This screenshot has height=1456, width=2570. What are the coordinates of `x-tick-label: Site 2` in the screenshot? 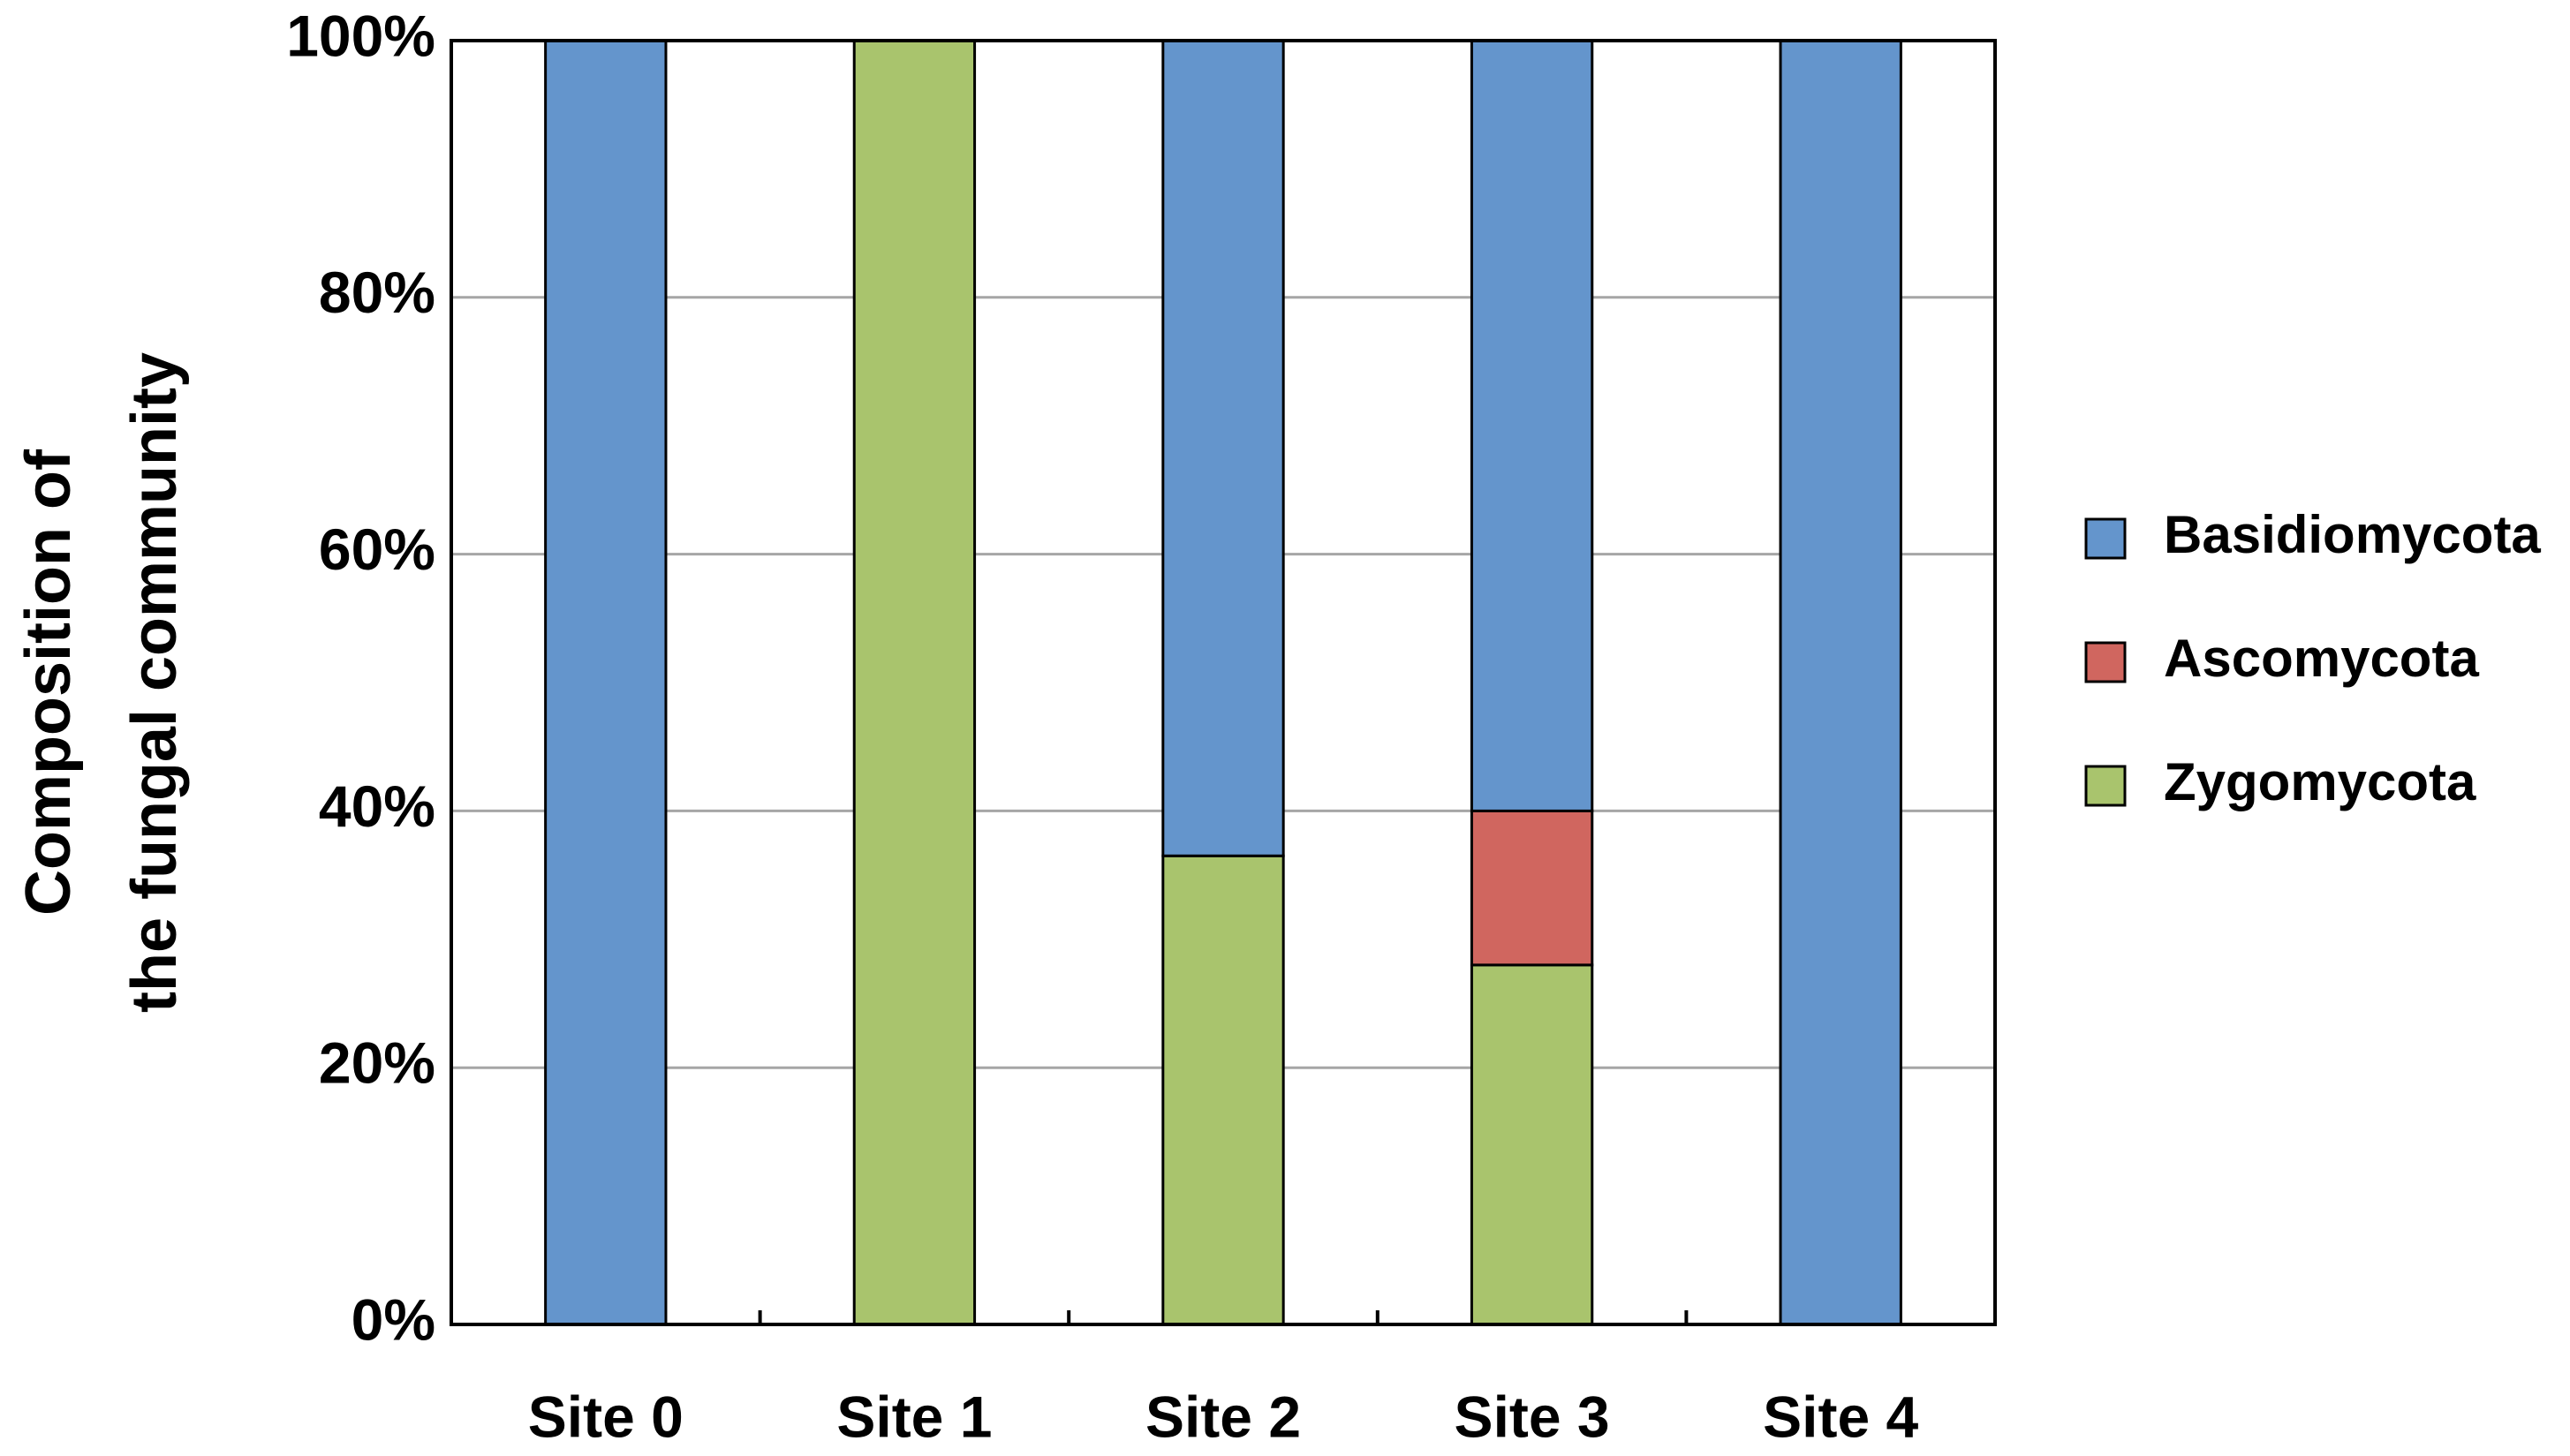 It's located at (1223, 1416).